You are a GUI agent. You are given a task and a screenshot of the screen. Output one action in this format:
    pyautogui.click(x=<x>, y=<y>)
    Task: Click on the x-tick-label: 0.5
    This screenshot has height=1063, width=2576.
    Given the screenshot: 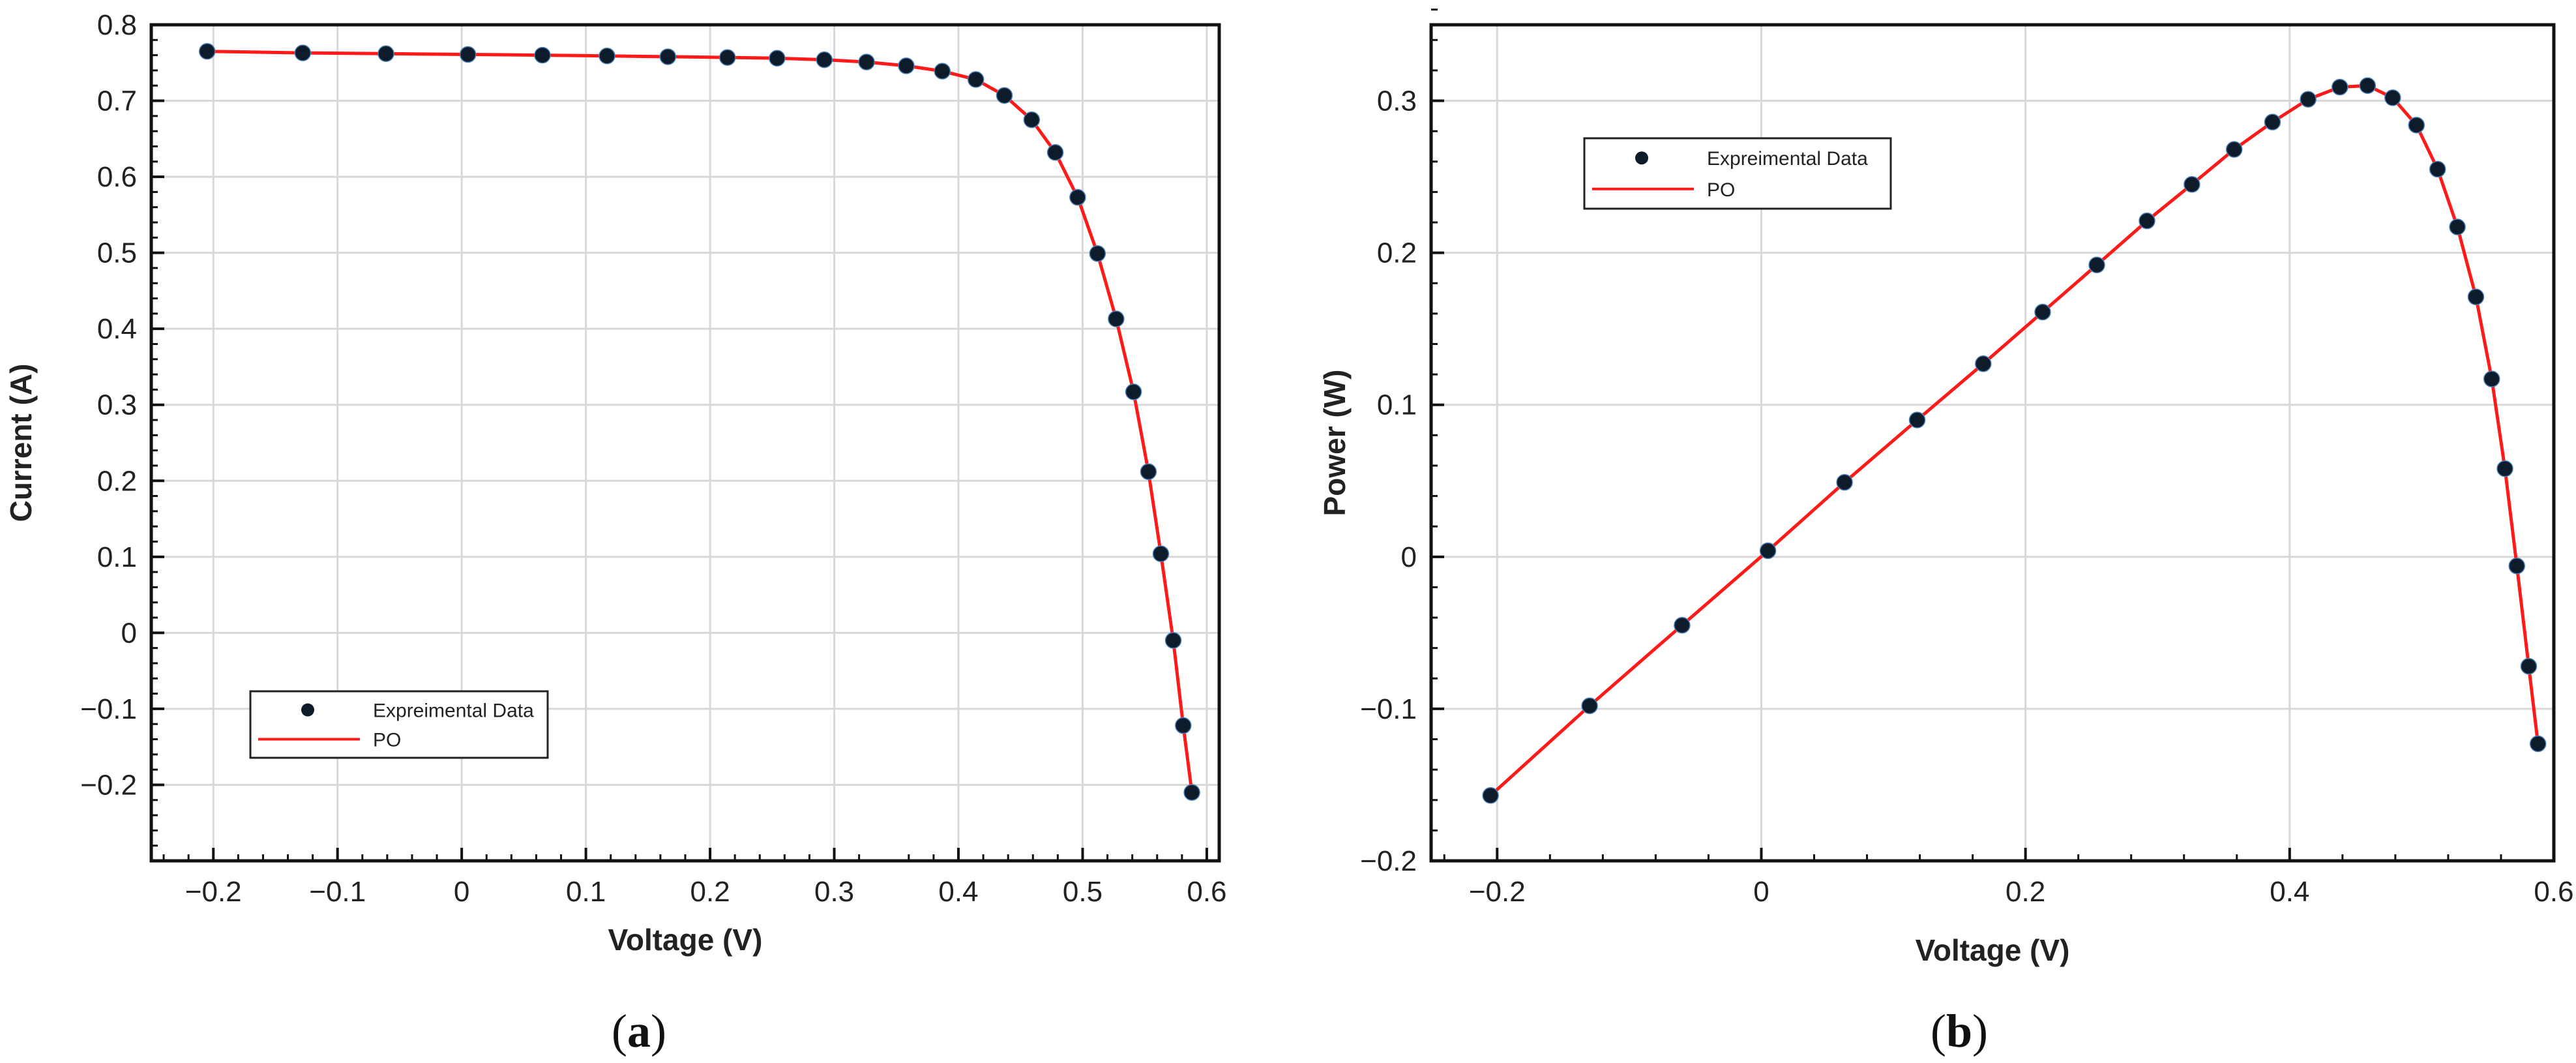 What is the action you would take?
    pyautogui.click(x=1083, y=892)
    